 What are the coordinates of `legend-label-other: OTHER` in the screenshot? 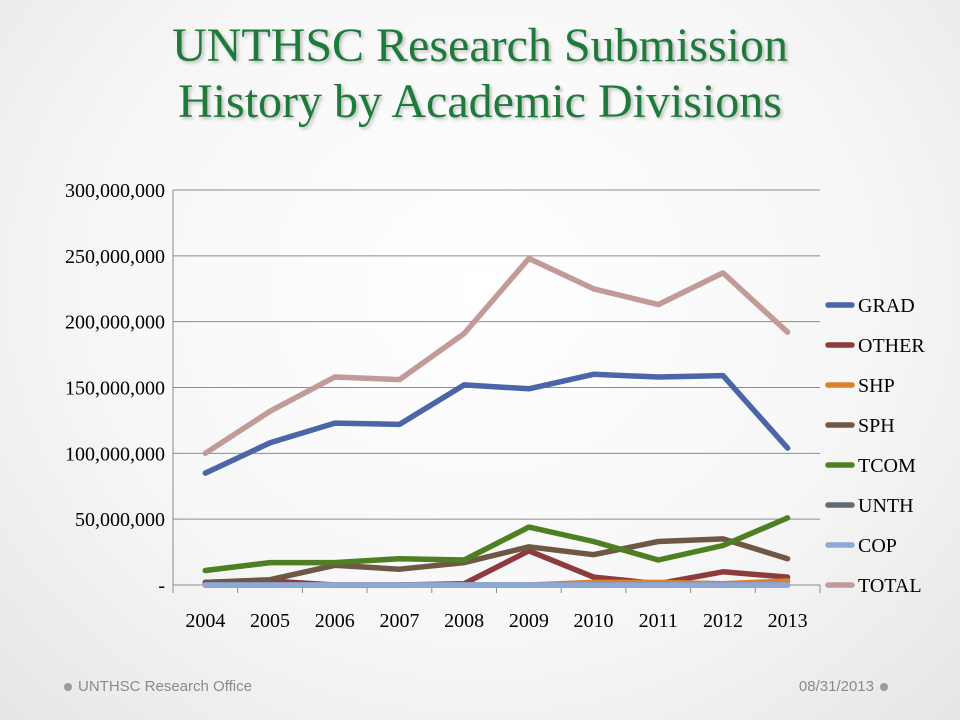 It's located at (891, 346).